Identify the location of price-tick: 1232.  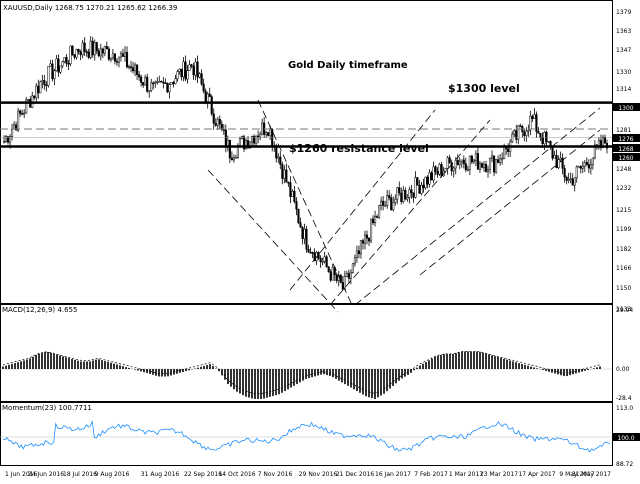
(623, 188).